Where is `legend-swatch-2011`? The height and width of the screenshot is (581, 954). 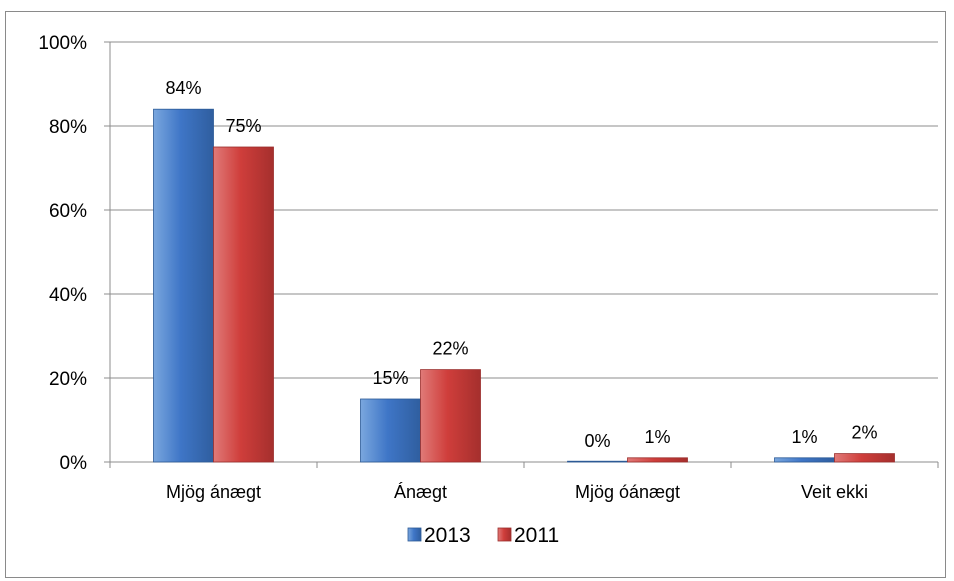 legend-swatch-2011 is located at coordinates (504, 534).